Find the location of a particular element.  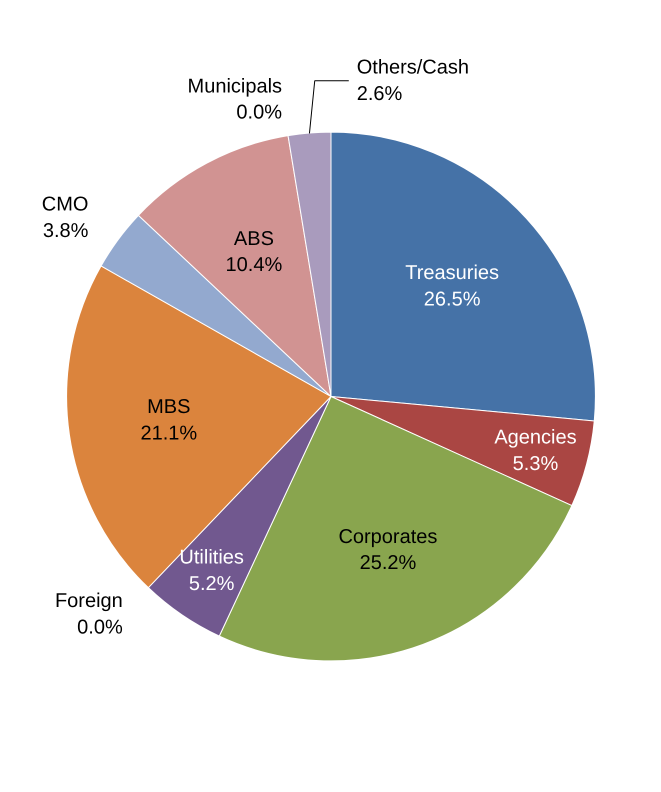

data-label: 21.1% is located at coordinates (169, 433).